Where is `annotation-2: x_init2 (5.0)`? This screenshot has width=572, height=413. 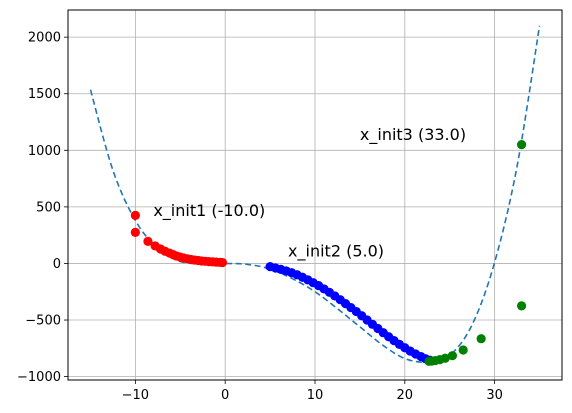
annotation-2: x_init2 (5.0) is located at coordinates (336, 252).